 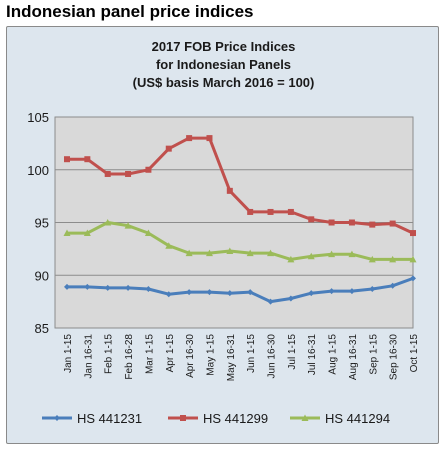 What do you see at coordinates (394, 357) in the screenshot?
I see `x-tick-label: Sep 16-30` at bounding box center [394, 357].